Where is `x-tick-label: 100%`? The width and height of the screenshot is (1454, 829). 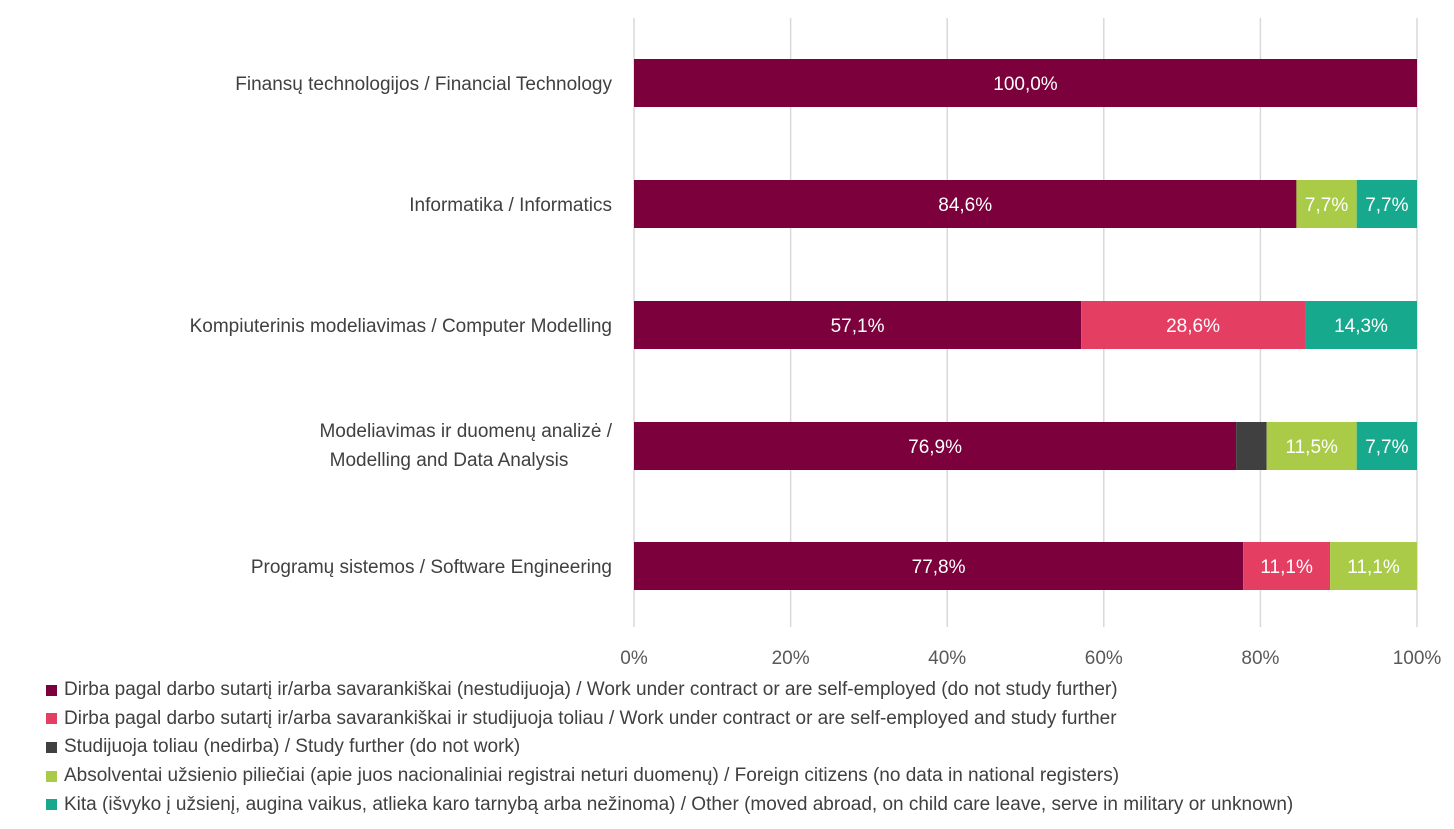
x-tick-label: 100% is located at coordinates (1417, 658).